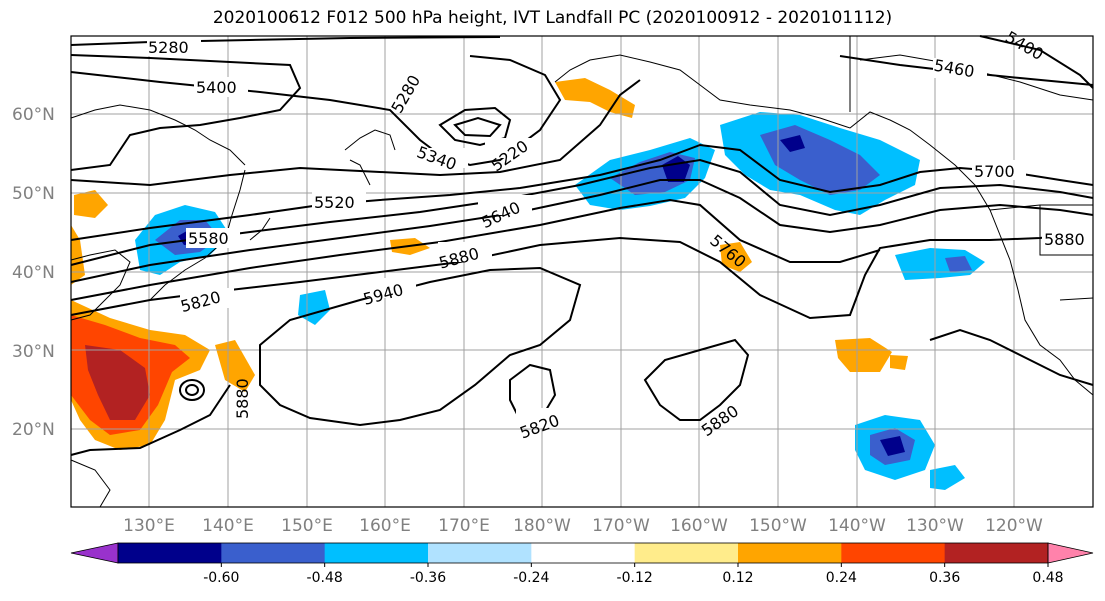 This screenshot has width=1105, height=601. What do you see at coordinates (325, 578) in the screenshot?
I see `colorbar-tick-label: -0.48` at bounding box center [325, 578].